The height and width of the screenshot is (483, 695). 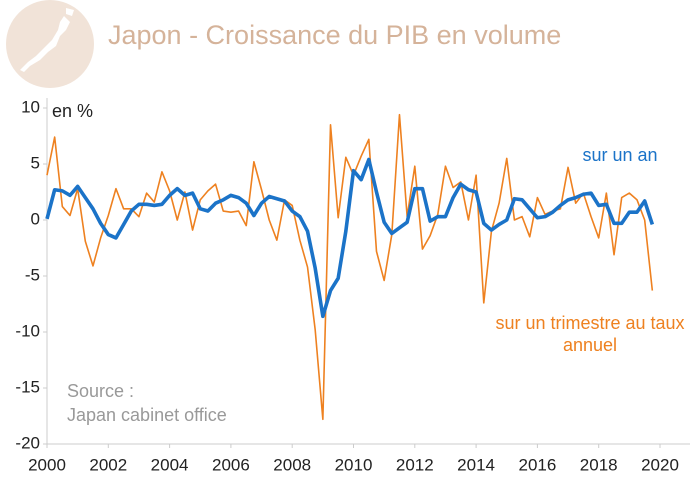 What do you see at coordinates (620, 155) in the screenshot?
I see `series-label: sur un an` at bounding box center [620, 155].